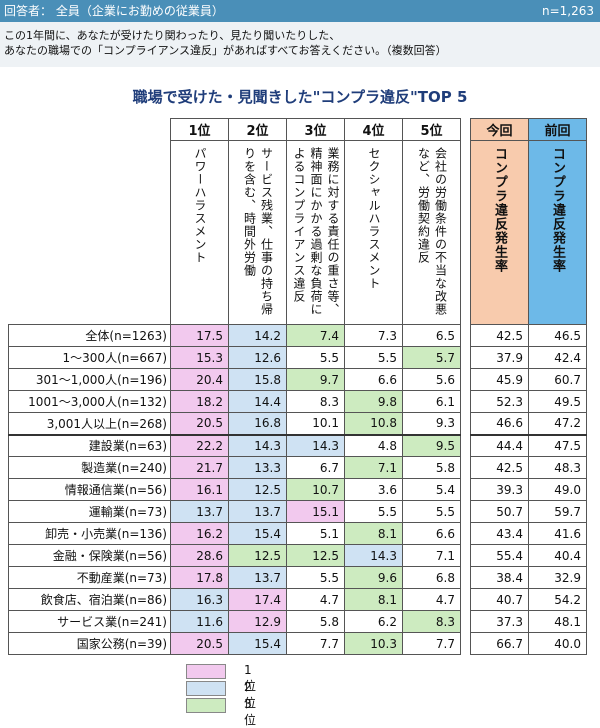 This screenshot has width=600, height=728. Describe the element at coordinates (557, 401) in the screenshot. I see `previous-rate-cell: 49.5` at that location.